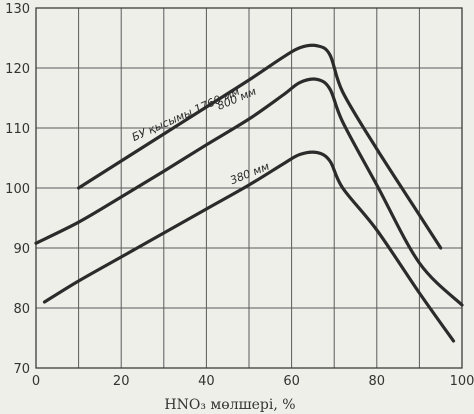  Describe the element at coordinates (229, 405) in the screenshot. I see `x-axis-label: HNO₃ мөлшері, %` at that location.